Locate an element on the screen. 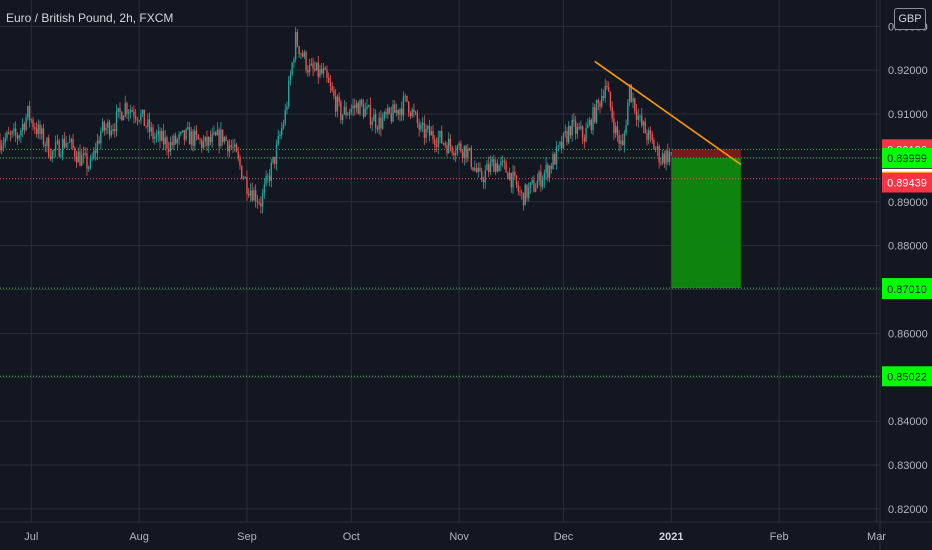 This screenshot has height=550, width=932. x-tick-label: Jul is located at coordinates (31, 537).